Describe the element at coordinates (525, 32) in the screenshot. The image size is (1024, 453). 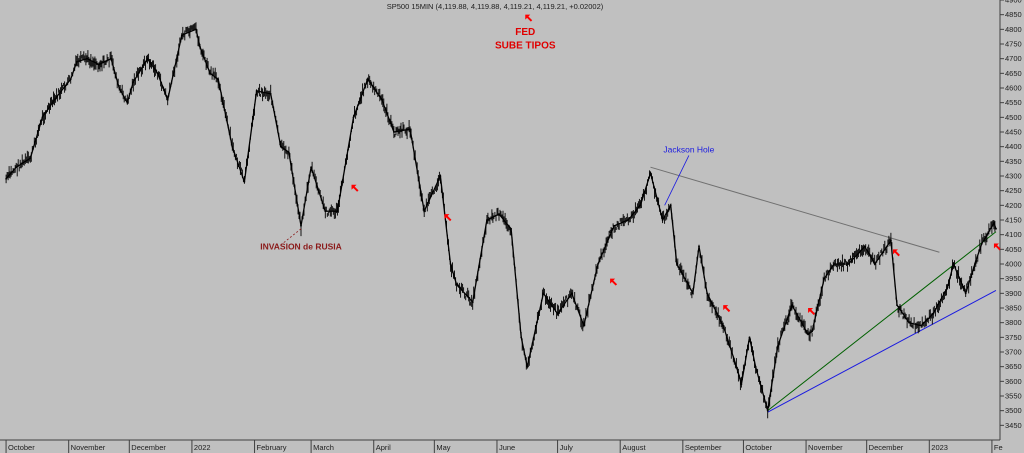
I see `annotation-label: FED` at that location.